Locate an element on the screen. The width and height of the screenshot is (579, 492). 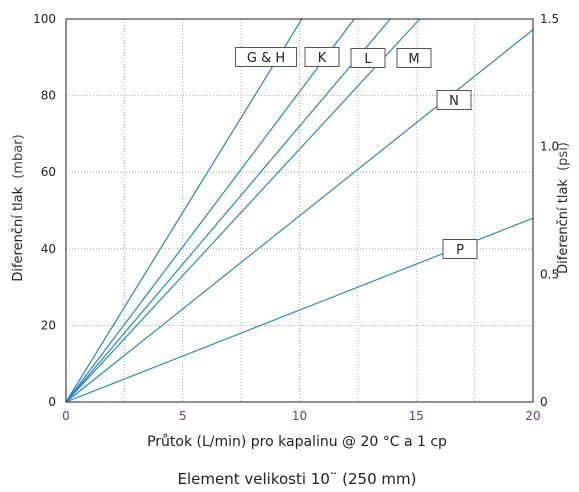
y-axis-label: Diferenční tlak (mbar) is located at coordinates (18, 207).